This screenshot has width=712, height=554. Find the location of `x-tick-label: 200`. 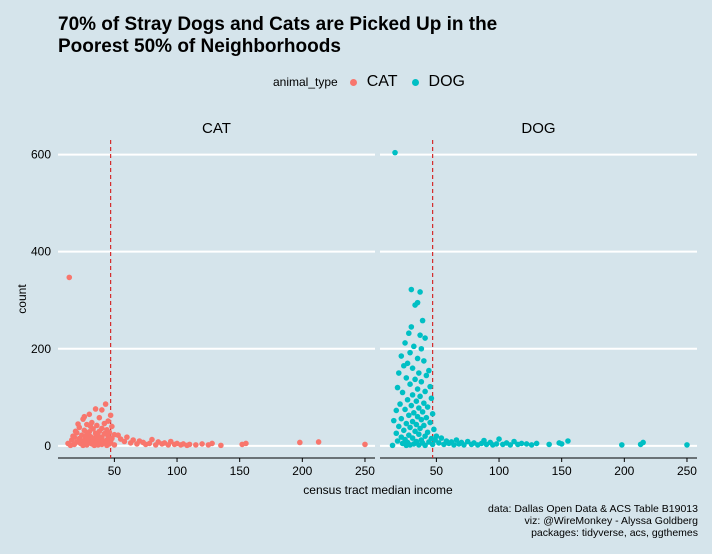

x-tick-label: 200 is located at coordinates (624, 471).